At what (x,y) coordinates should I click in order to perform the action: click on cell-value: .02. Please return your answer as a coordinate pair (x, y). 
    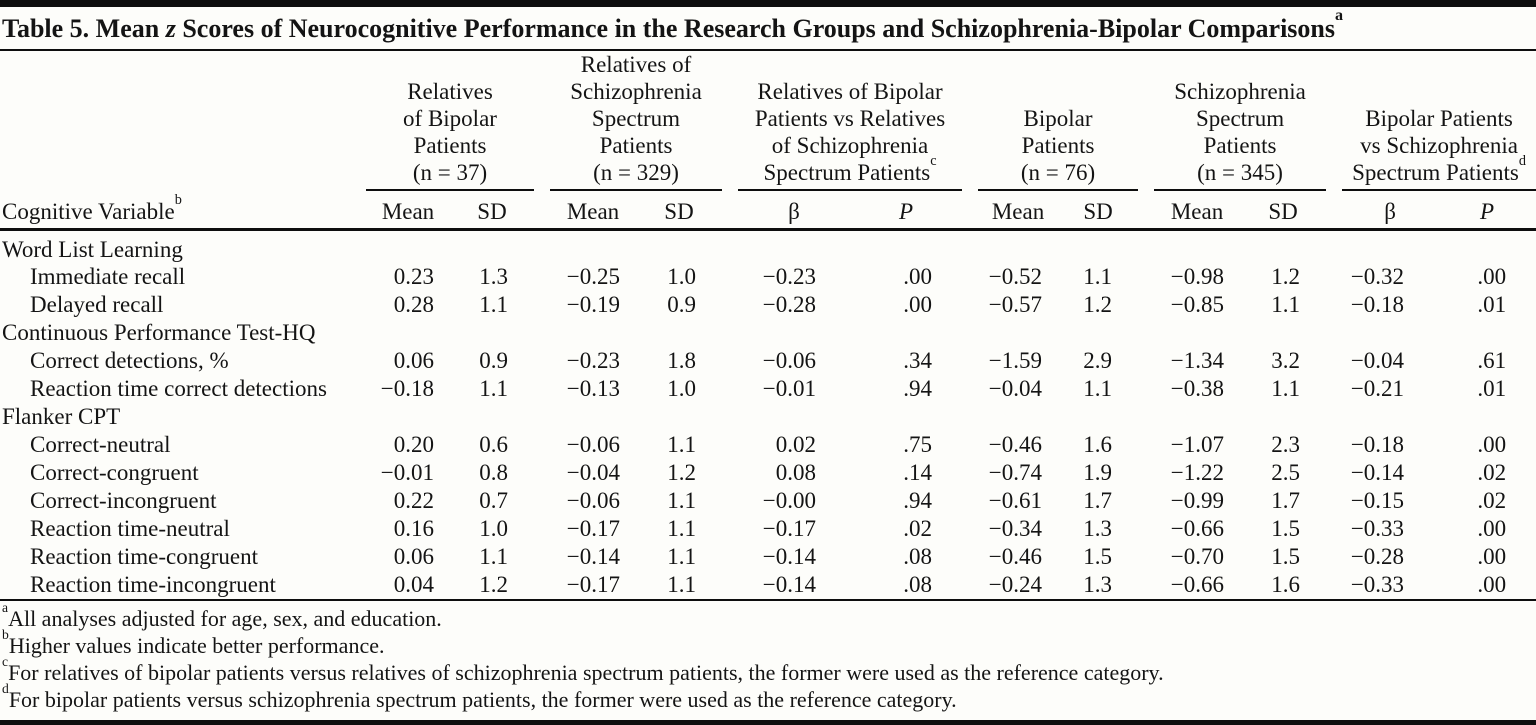
    Looking at the image, I should click on (1492, 472).